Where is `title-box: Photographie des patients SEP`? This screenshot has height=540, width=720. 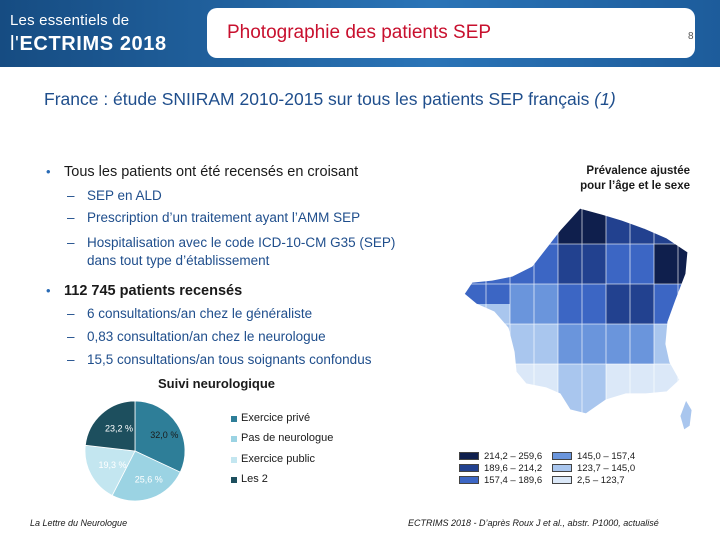 title-box: Photographie des patients SEP is located at coordinates (451, 33).